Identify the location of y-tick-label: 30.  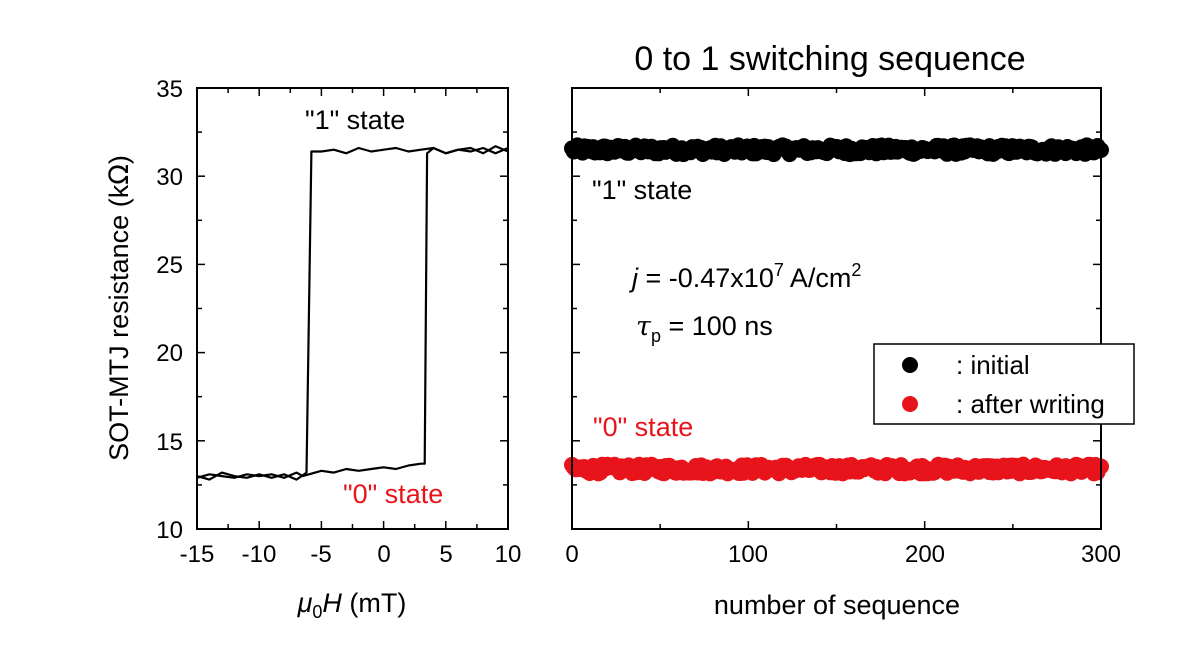
(169, 177).